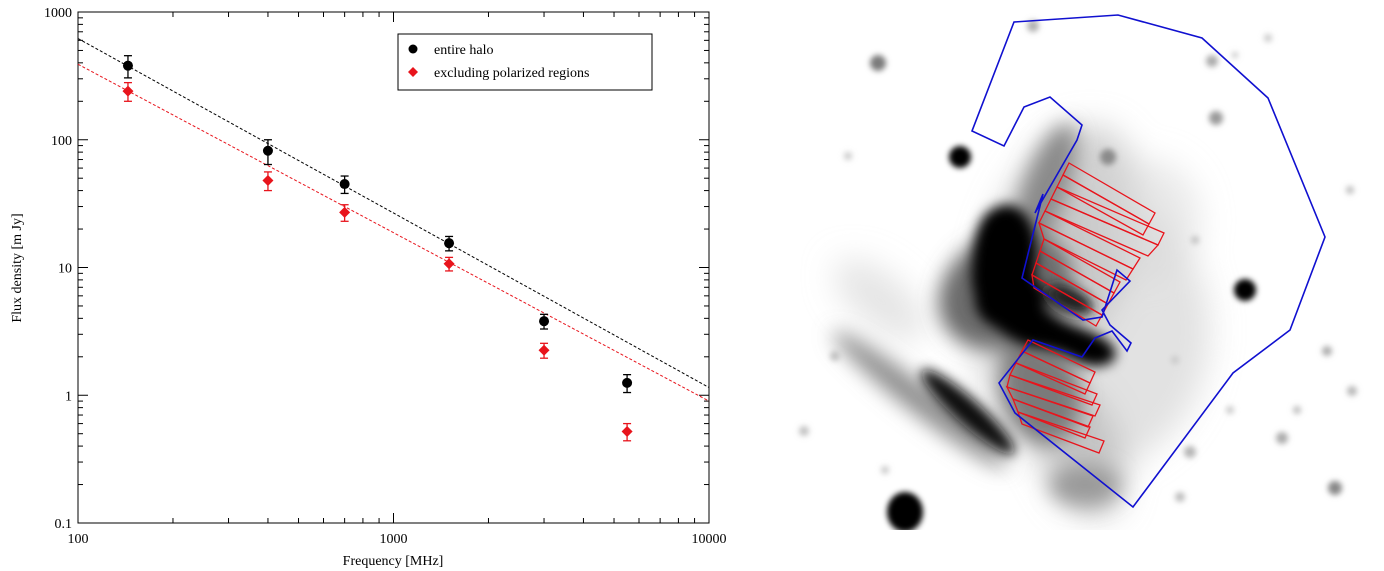 The image size is (1384, 571). I want to click on y-tick-label: 1000, so click(58, 13).